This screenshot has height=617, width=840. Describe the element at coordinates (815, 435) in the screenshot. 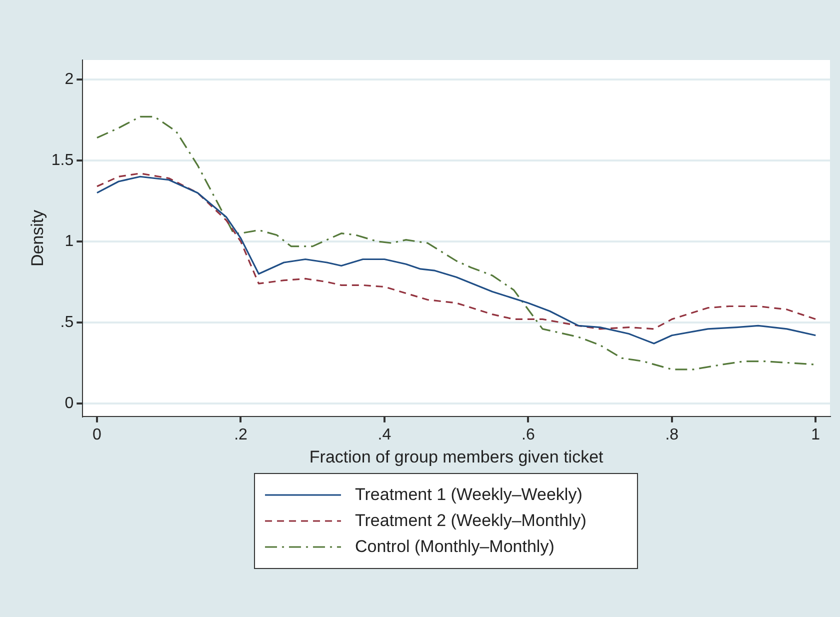

I see `x-tick-label: 1` at that location.